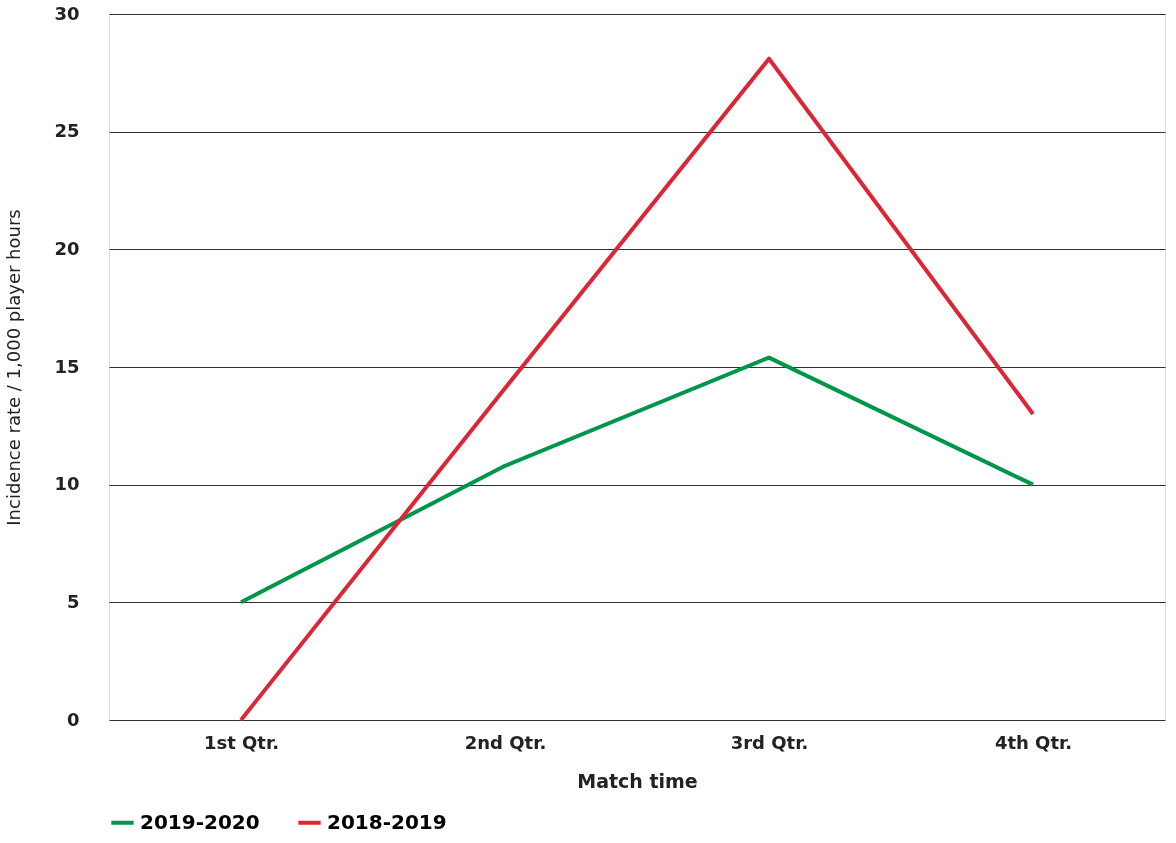 This screenshot has width=1176, height=843. Describe the element at coordinates (67, 13) in the screenshot. I see `y-tick-label: 30` at that location.